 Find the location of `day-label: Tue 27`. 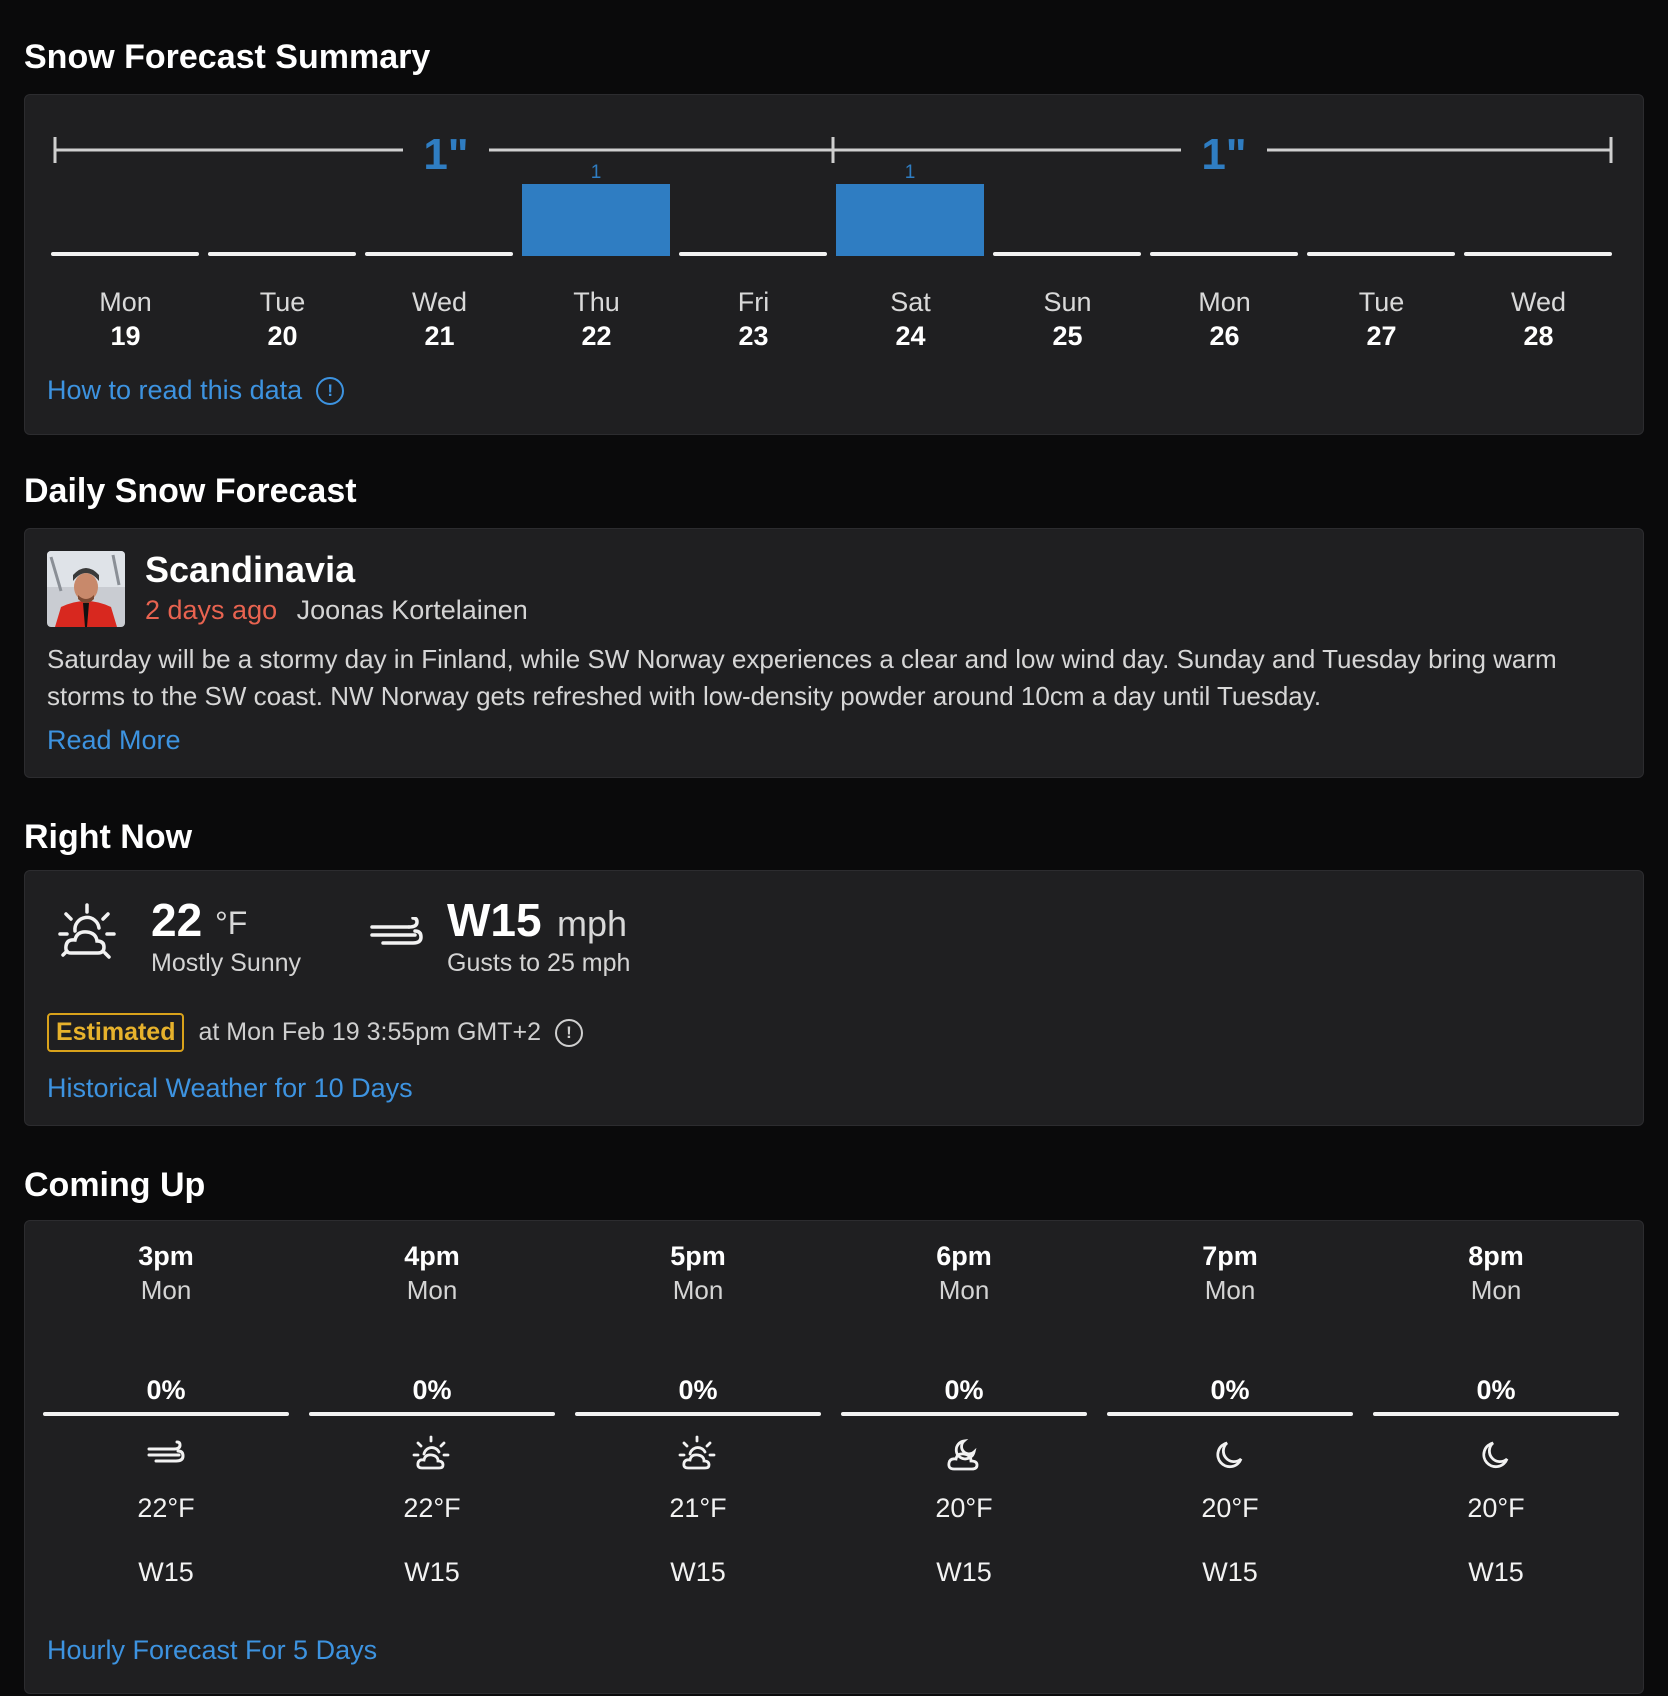

day-label: Tue 27 is located at coordinates (1381, 319).